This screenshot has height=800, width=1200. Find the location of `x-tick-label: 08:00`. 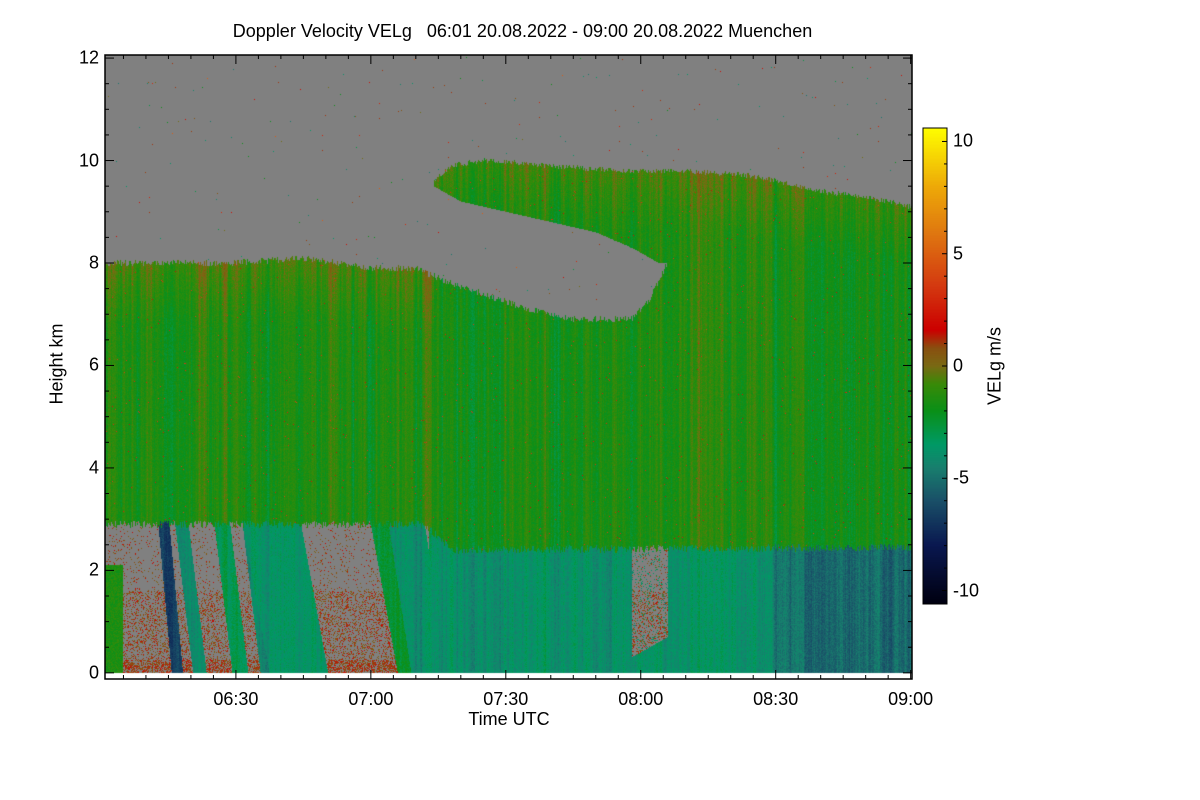

x-tick-label: 08:00 is located at coordinates (641, 699).